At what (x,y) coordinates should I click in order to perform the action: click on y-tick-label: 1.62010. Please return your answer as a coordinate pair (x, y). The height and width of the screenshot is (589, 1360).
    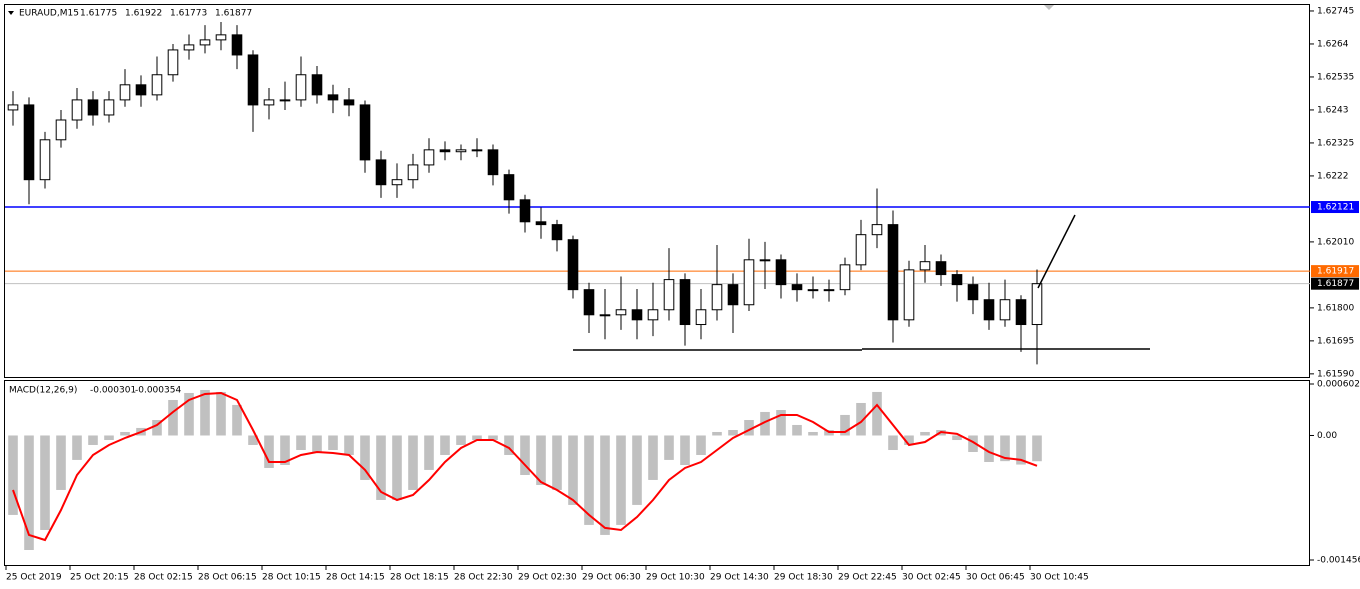
    Looking at the image, I should click on (1335, 242).